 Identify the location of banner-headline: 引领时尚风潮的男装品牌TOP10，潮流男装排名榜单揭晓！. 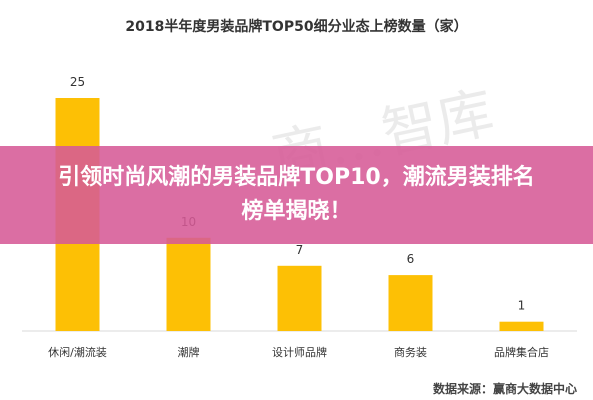
(296, 194).